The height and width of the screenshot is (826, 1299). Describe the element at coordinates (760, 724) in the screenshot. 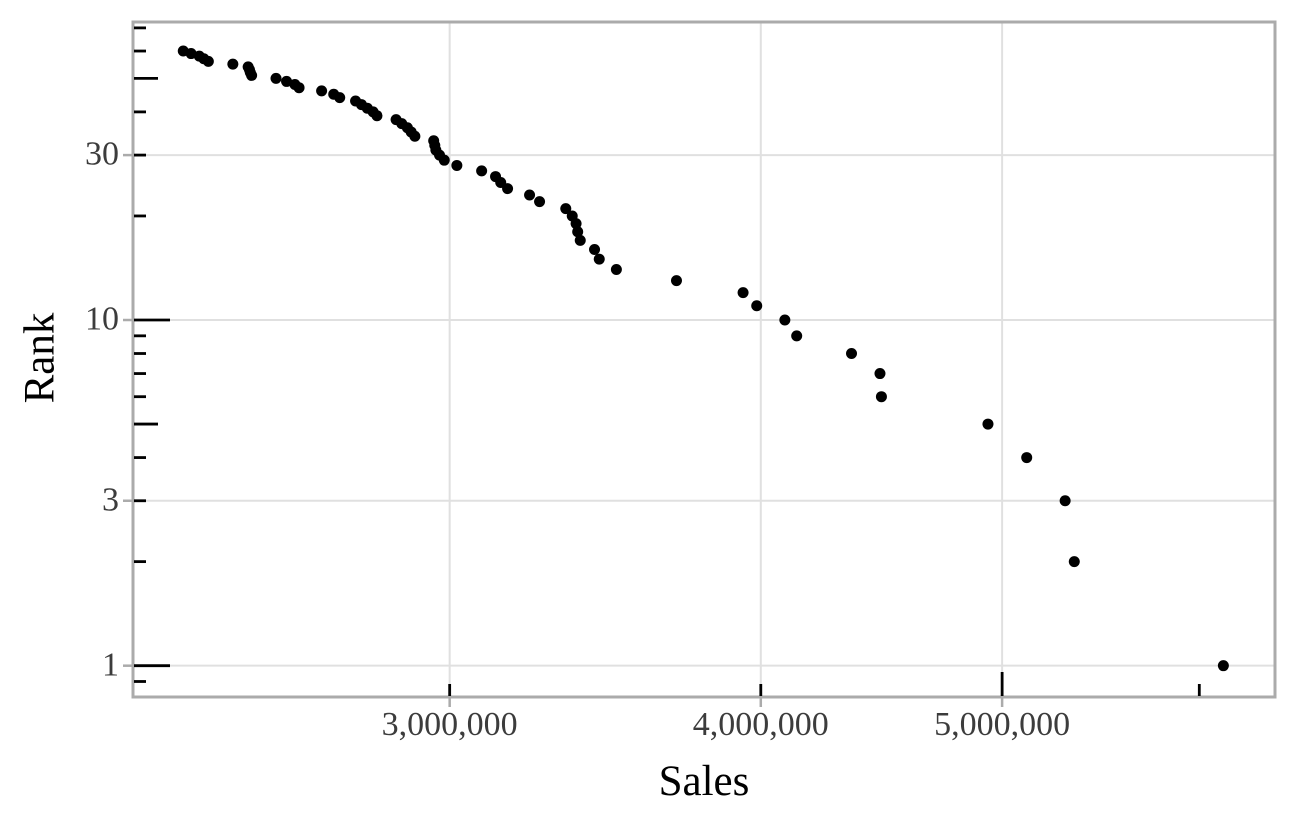

I see `x-tick-label-4000000: 4,000,000` at that location.